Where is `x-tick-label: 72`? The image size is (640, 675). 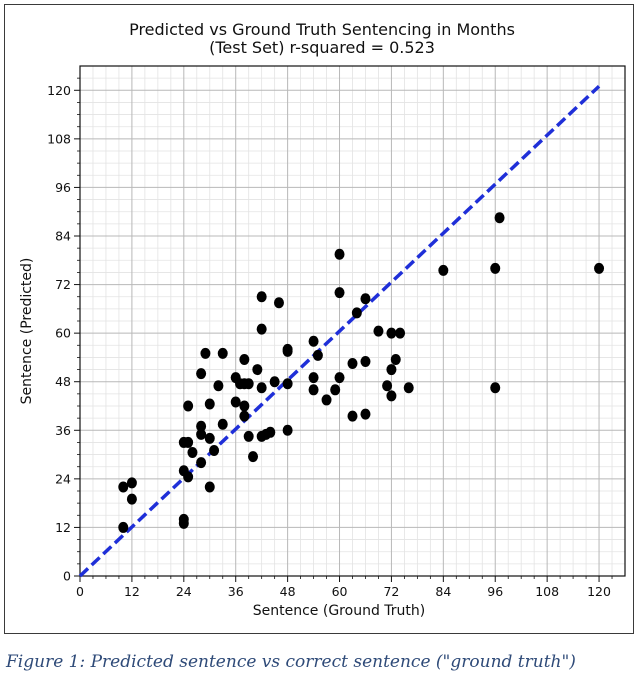 x-tick-label: 72 is located at coordinates (391, 591).